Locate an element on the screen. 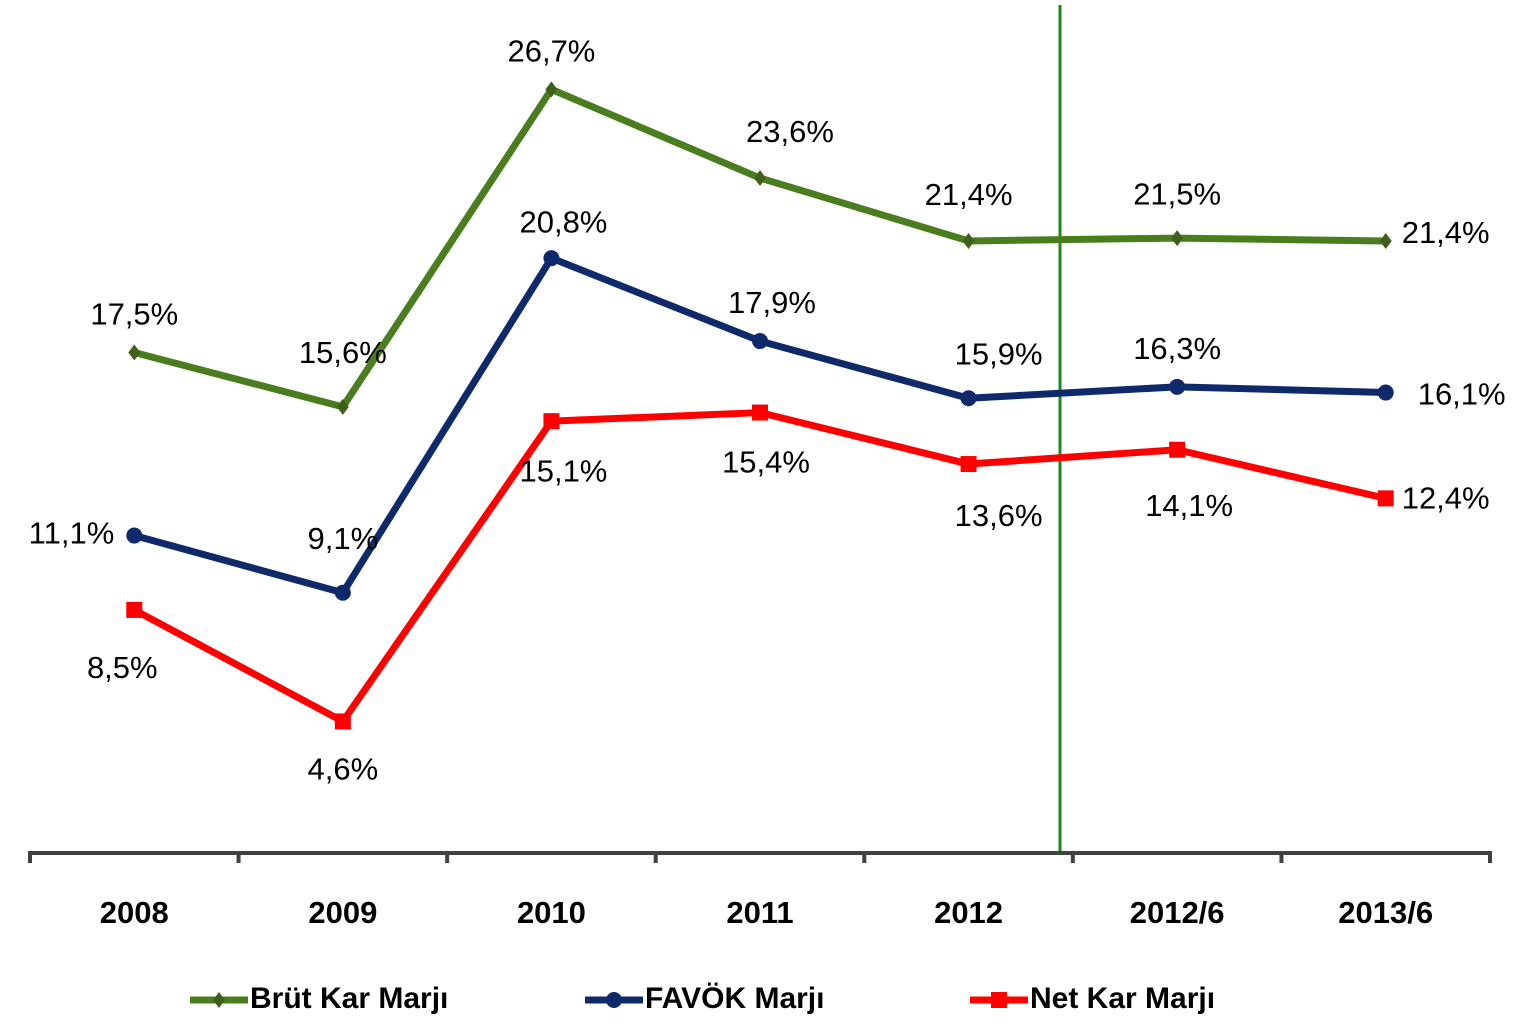 Image resolution: width=1514 pixels, height=1024 pixels. data-label: 16,3% is located at coordinates (1177, 348).